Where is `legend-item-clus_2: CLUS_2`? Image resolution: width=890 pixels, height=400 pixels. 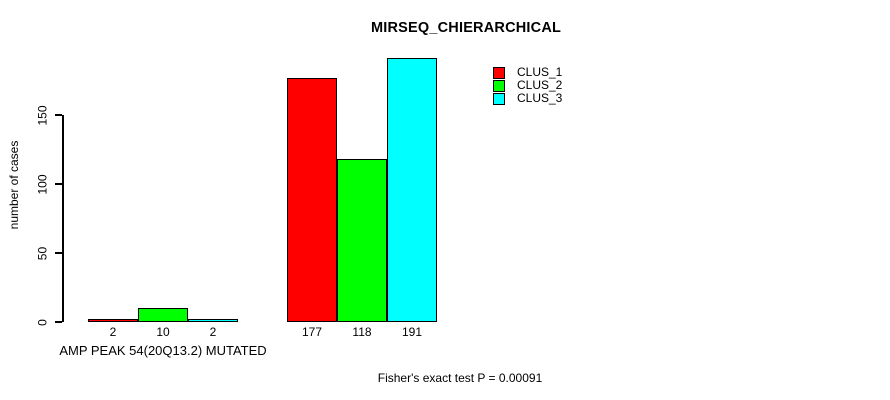
legend-item-clus_2: CLUS_2 is located at coordinates (527, 85).